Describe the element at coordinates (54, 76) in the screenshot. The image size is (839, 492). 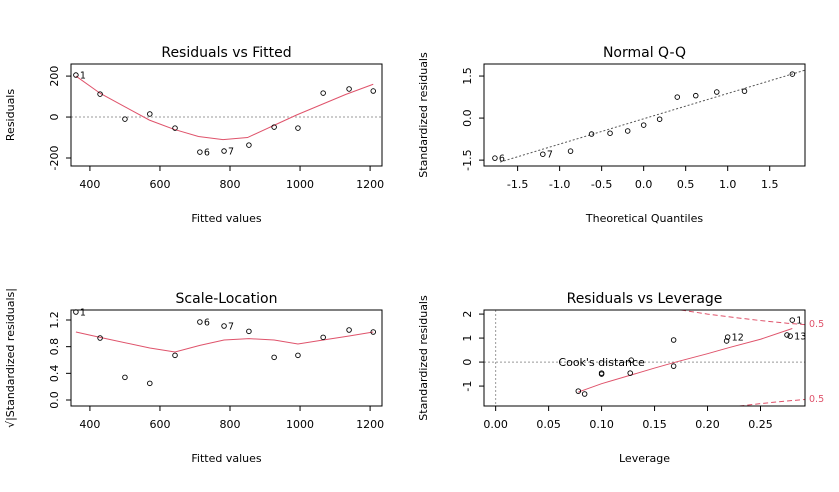
I see `y-tick-label: 200` at that location.